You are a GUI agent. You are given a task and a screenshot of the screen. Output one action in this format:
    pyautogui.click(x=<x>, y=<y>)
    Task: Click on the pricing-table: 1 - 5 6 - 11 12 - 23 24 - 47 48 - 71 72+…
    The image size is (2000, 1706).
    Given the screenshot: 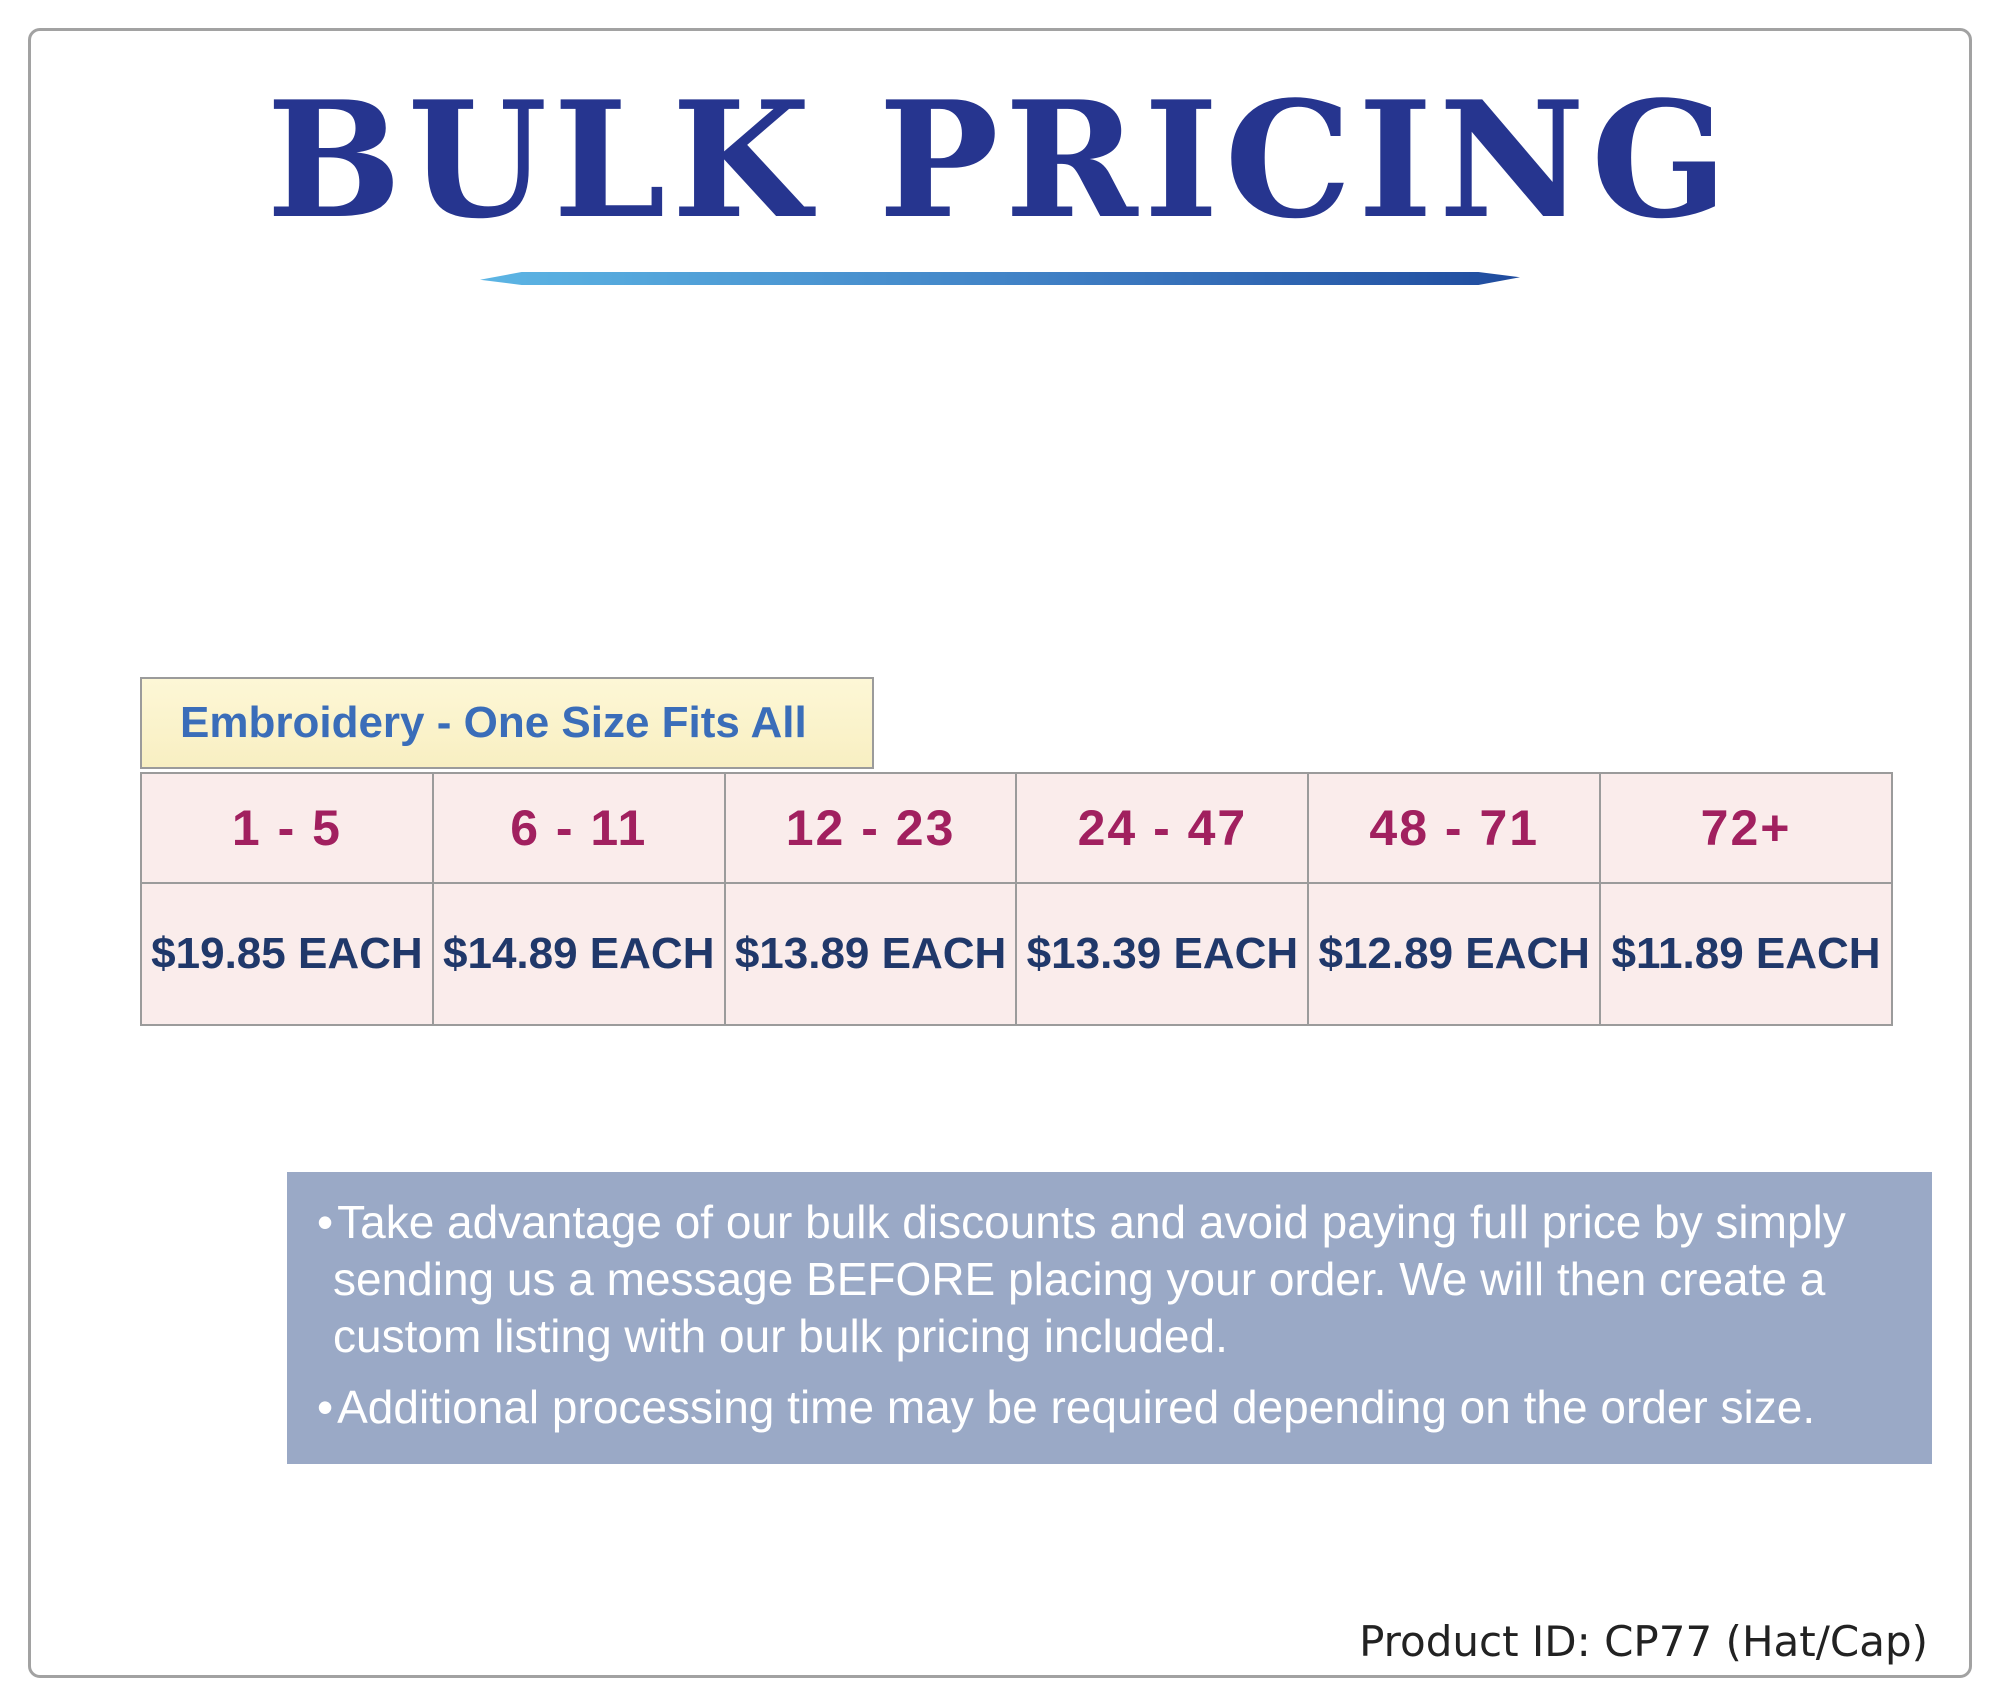 What is the action you would take?
    pyautogui.click(x=1016, y=899)
    